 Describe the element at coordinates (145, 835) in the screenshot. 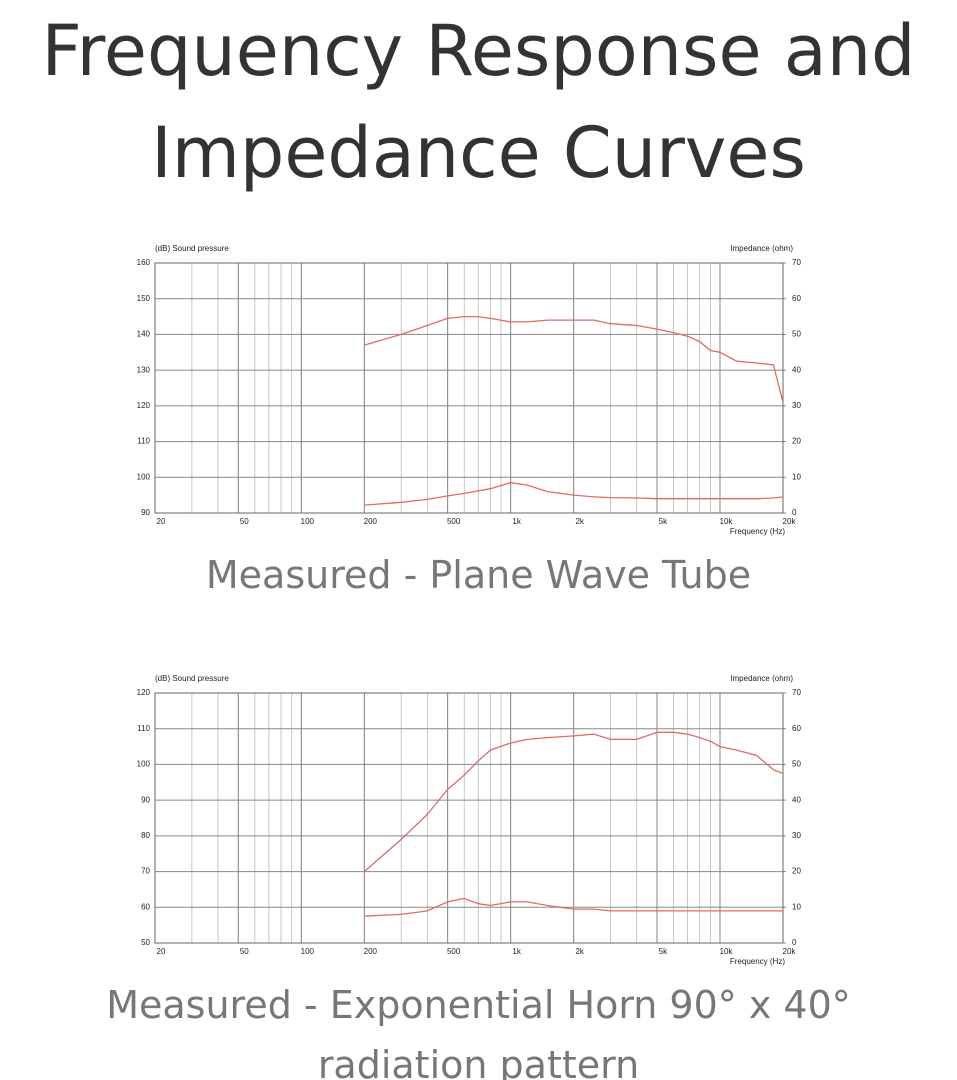

I see `y-tick-label: 80` at that location.